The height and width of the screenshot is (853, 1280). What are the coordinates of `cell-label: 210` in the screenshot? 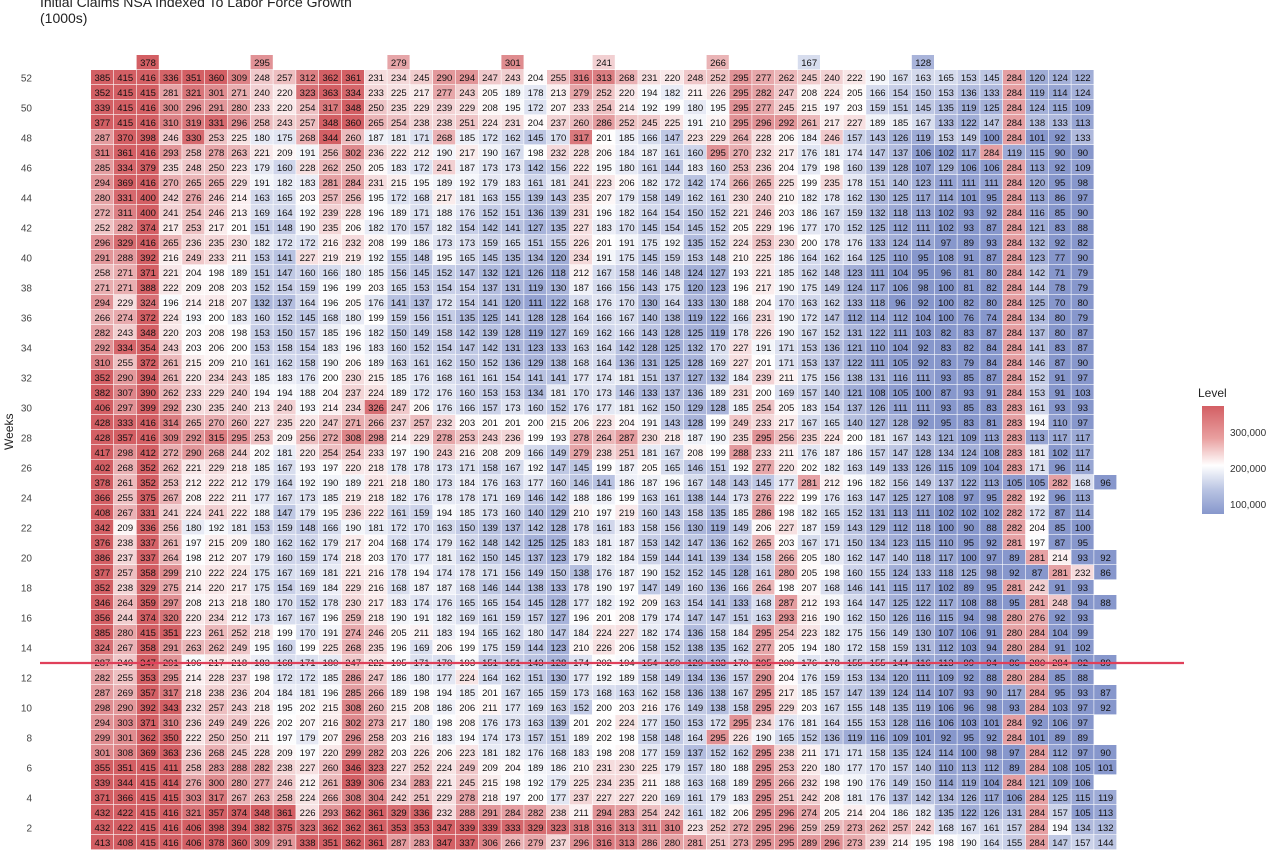 It's located at (718, 123).